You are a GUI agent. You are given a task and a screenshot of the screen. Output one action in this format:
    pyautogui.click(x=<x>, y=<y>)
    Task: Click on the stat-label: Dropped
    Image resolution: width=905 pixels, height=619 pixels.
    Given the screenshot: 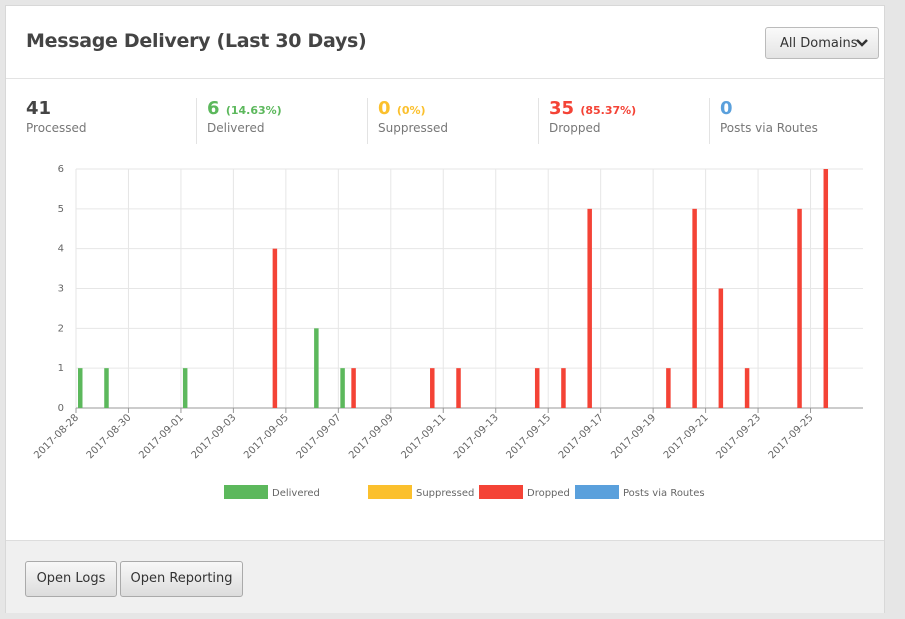 What is the action you would take?
    pyautogui.click(x=575, y=128)
    